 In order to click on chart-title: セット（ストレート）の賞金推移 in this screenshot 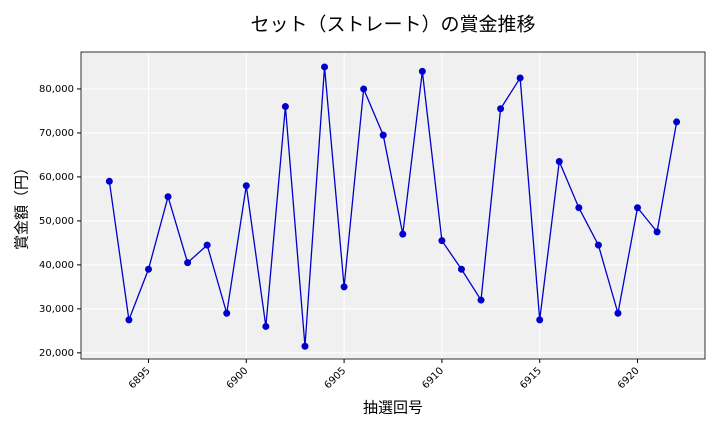, I will do `click(392, 25)`.